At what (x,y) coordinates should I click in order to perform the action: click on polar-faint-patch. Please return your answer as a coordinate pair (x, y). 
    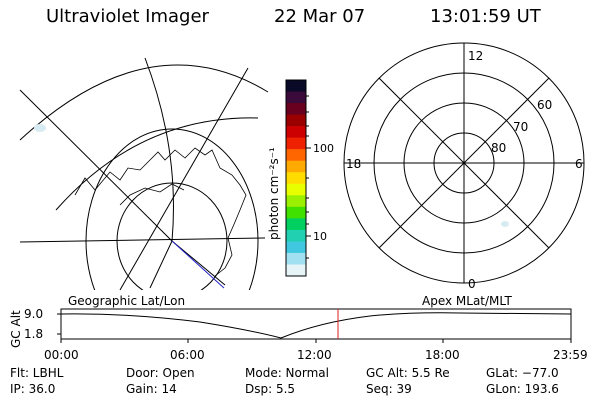
    Looking at the image, I should click on (505, 224).